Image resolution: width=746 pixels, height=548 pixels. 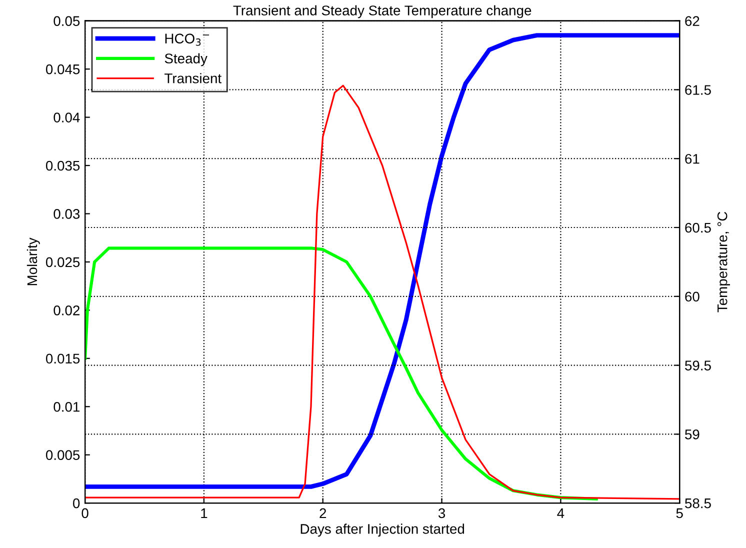 I want to click on y-tick-label: 0.03, so click(x=67, y=214).